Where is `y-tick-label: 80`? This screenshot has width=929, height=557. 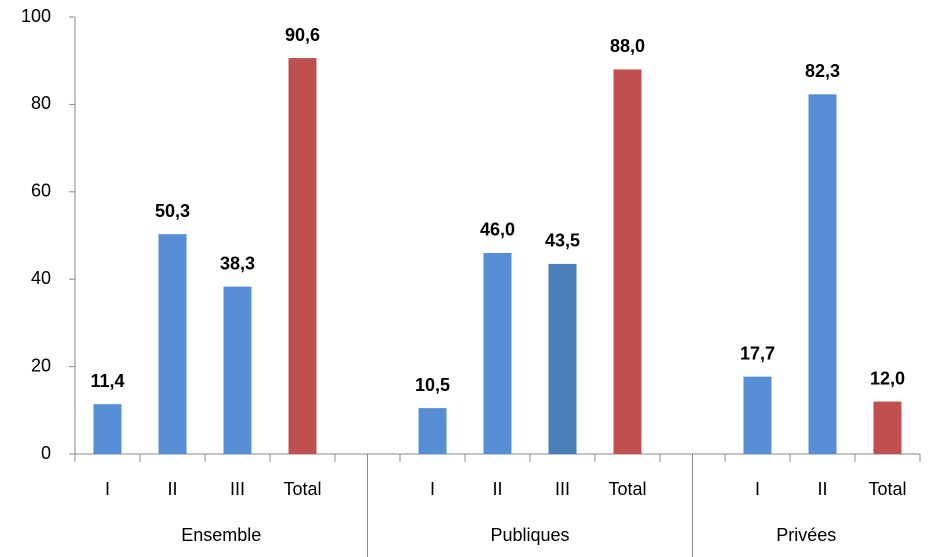
y-tick-label: 80 is located at coordinates (41, 103).